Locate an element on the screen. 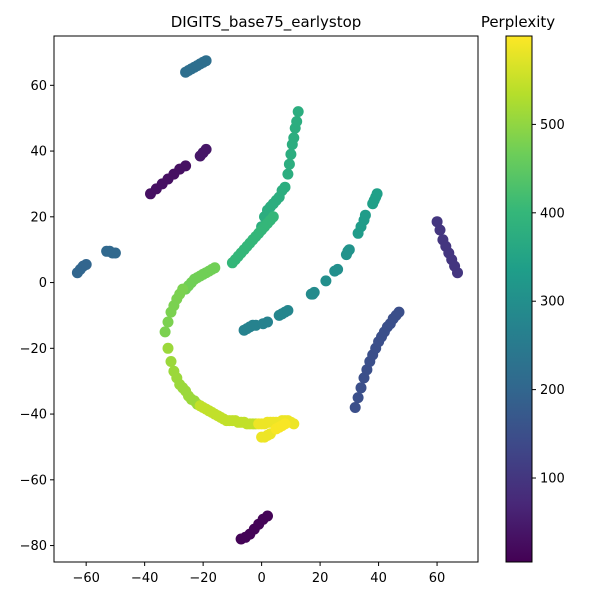 The image size is (600, 600). colorbar is located at coordinates (519, 299).